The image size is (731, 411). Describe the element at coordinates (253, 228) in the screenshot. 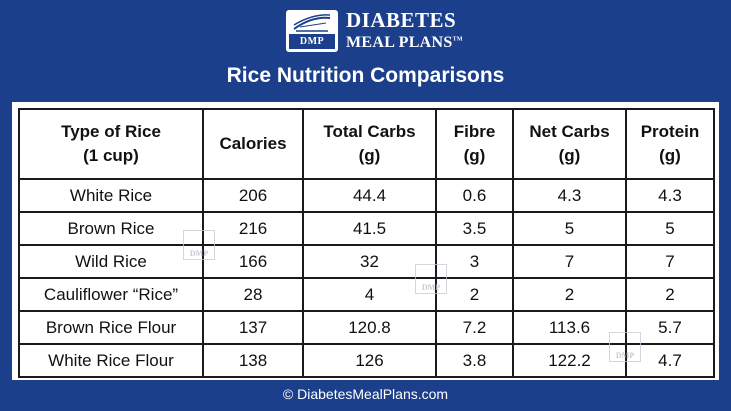

I see `cell-calories: 216` at that location.